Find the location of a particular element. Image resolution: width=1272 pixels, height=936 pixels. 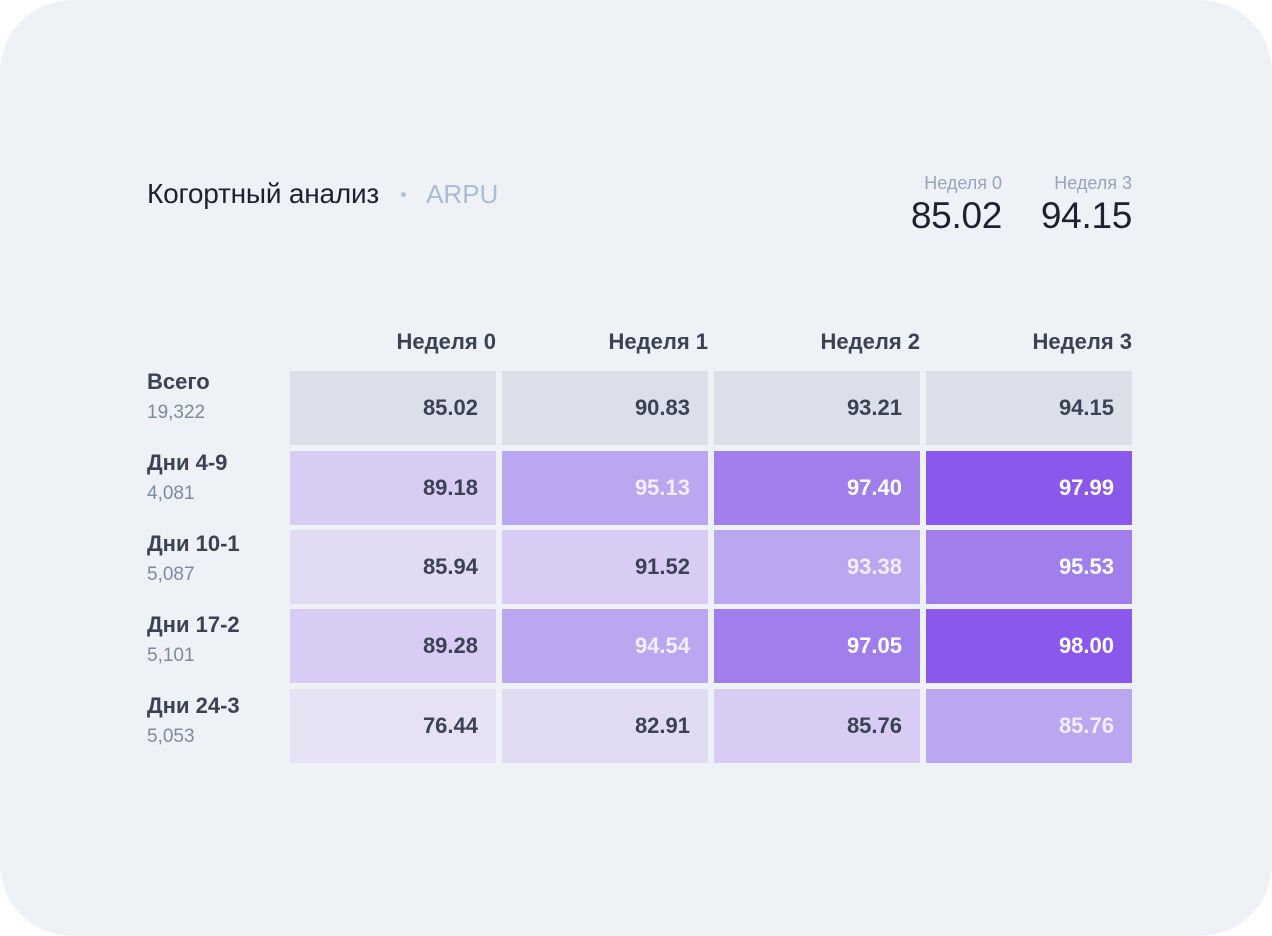

title-row: Когортный анализ ARPU is located at coordinates (322, 194).